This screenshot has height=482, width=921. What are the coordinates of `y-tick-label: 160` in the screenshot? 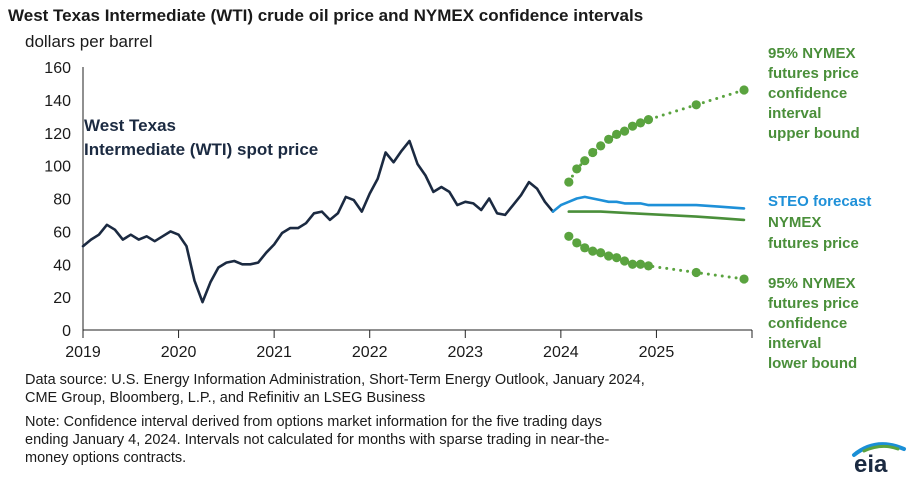 It's located at (57, 68).